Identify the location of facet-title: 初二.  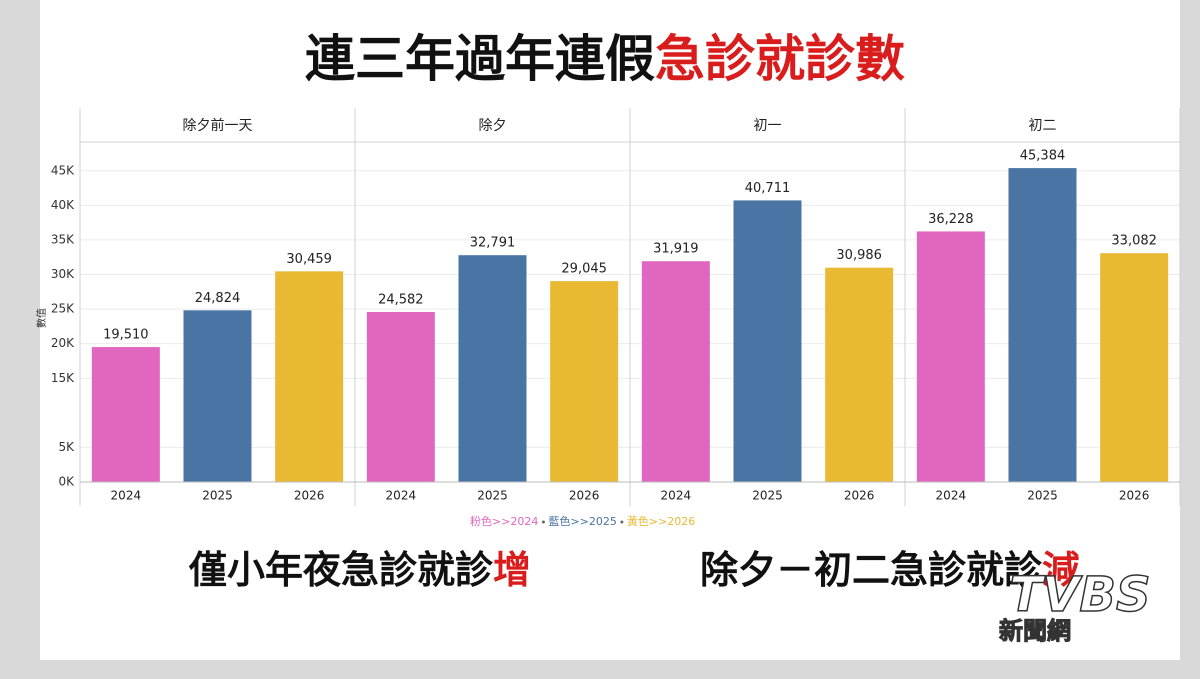
(1043, 125).